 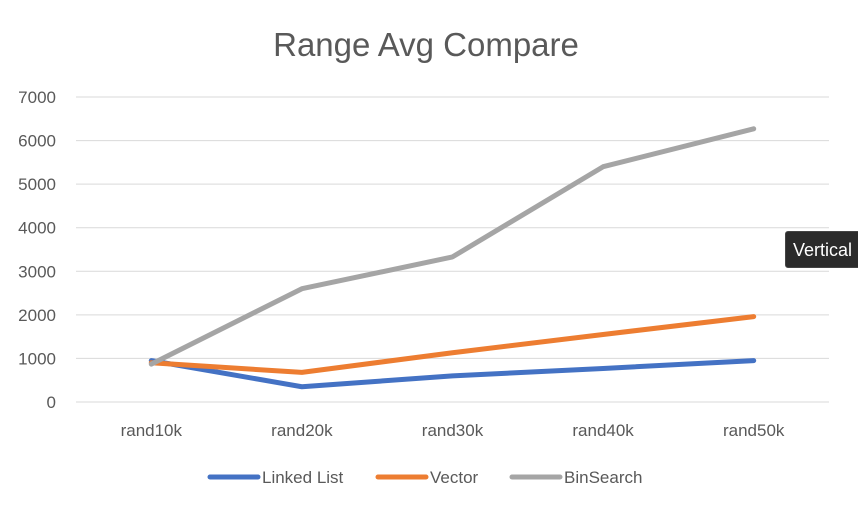 I want to click on y-tick-label: 2000, so click(x=37, y=315).